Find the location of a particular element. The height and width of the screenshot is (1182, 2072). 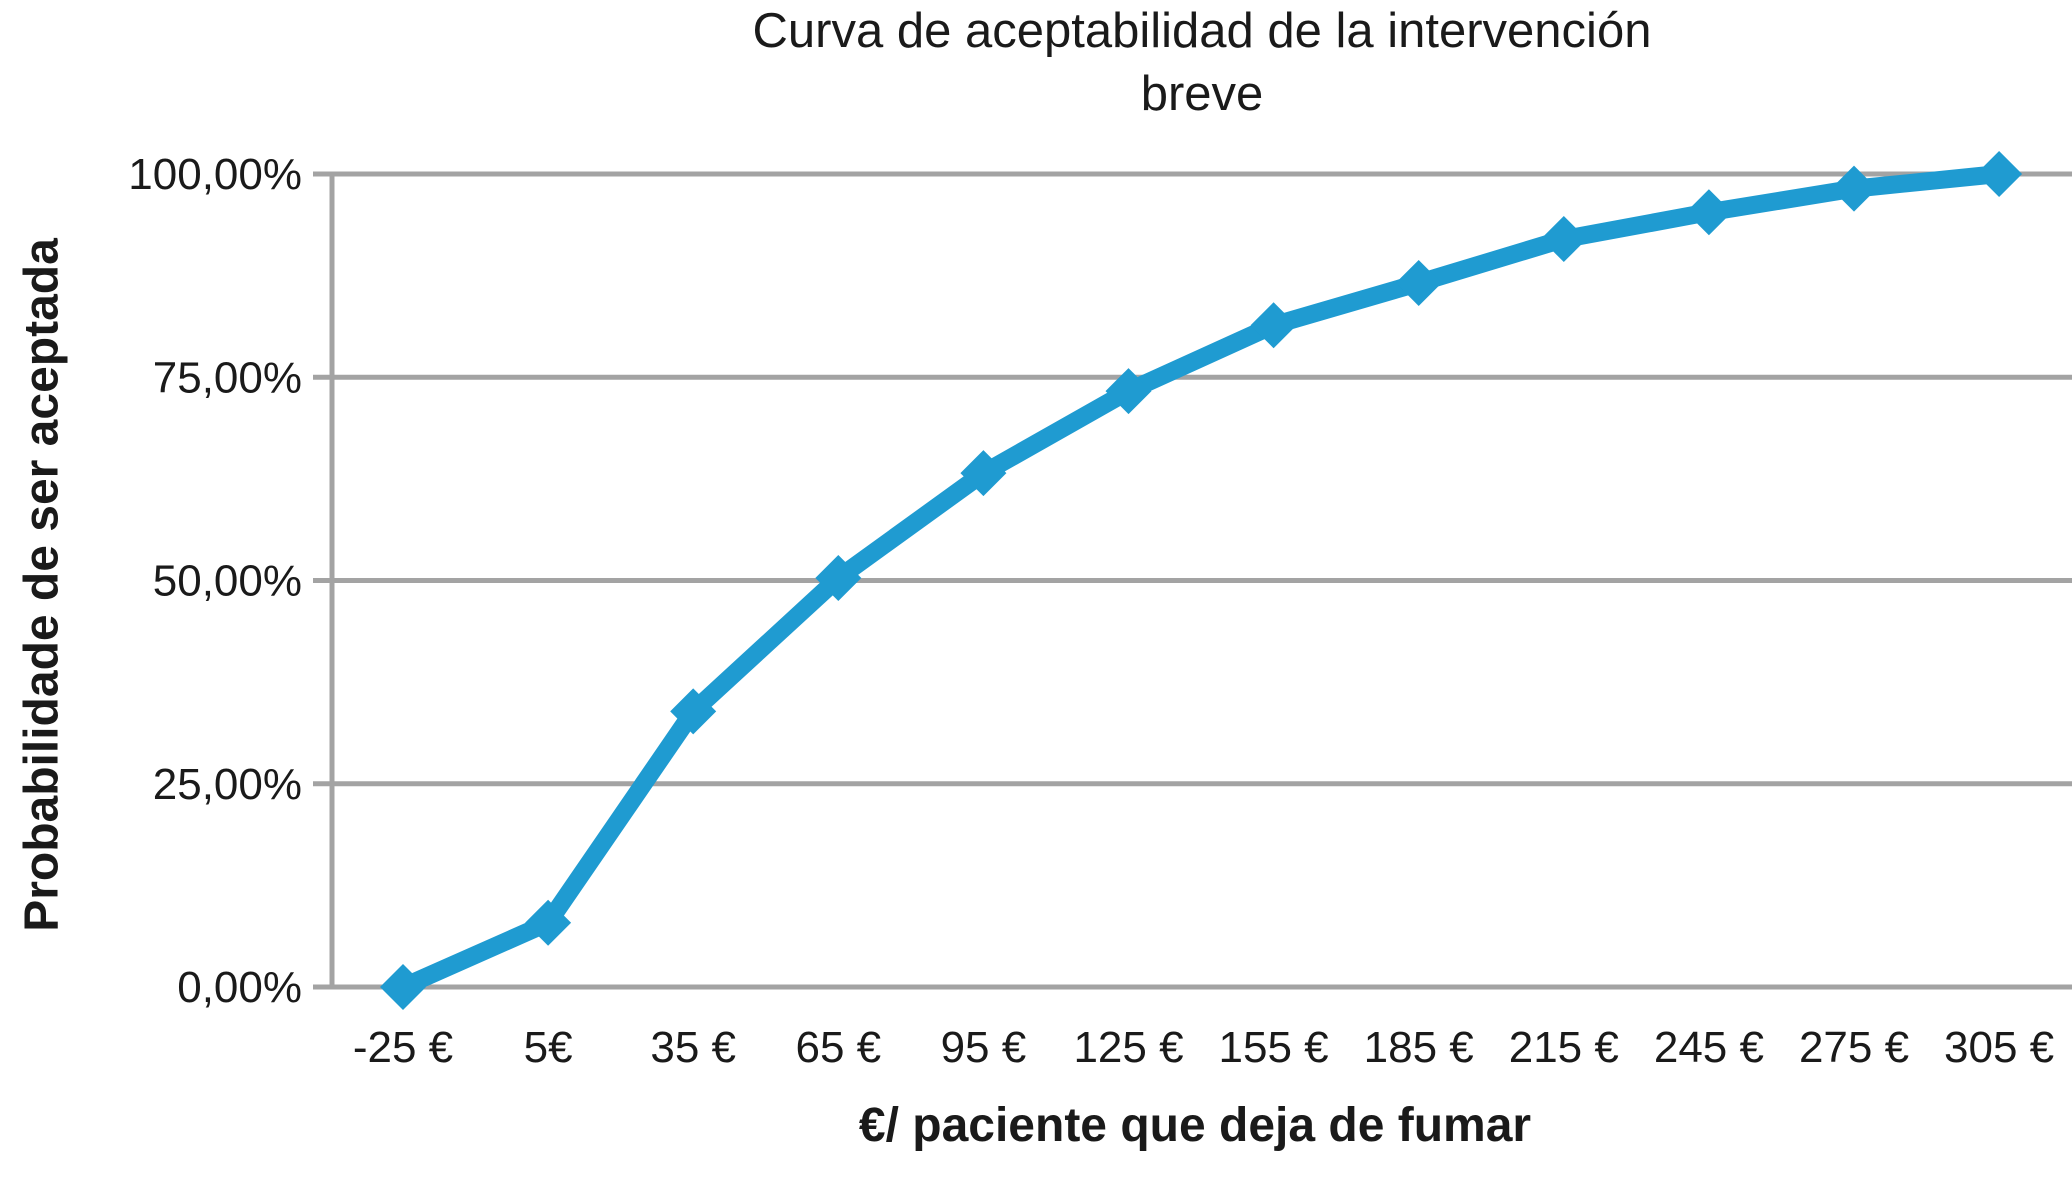

x-tick-label: 245 € is located at coordinates (1709, 1047).